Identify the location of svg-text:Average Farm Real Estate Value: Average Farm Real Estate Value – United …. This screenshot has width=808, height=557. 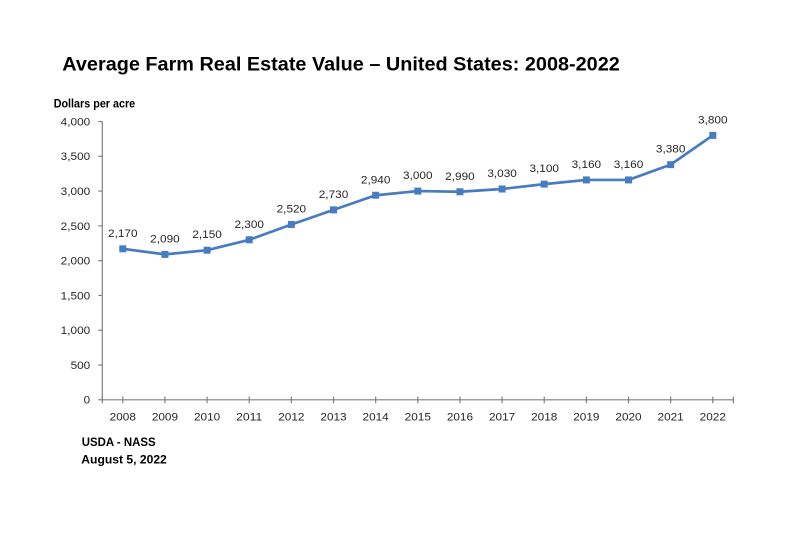
(341, 65).